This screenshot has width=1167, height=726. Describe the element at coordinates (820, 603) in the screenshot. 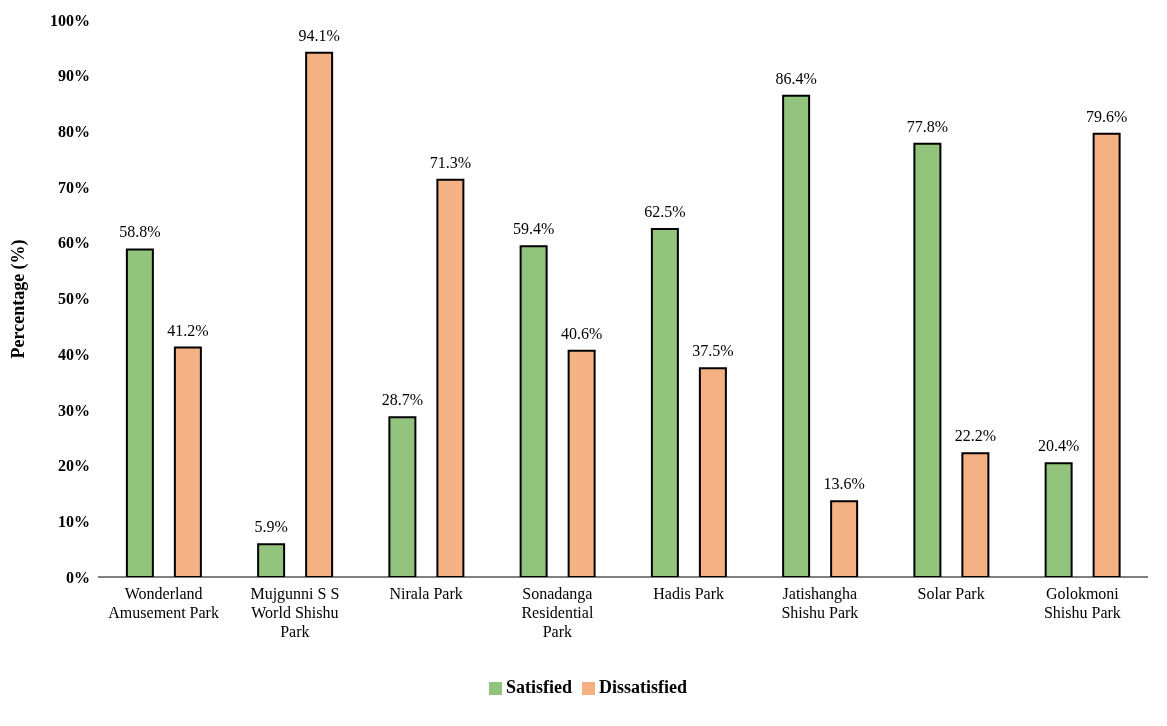

I see `x-tick-label: Jatishangha Shishu Park` at that location.